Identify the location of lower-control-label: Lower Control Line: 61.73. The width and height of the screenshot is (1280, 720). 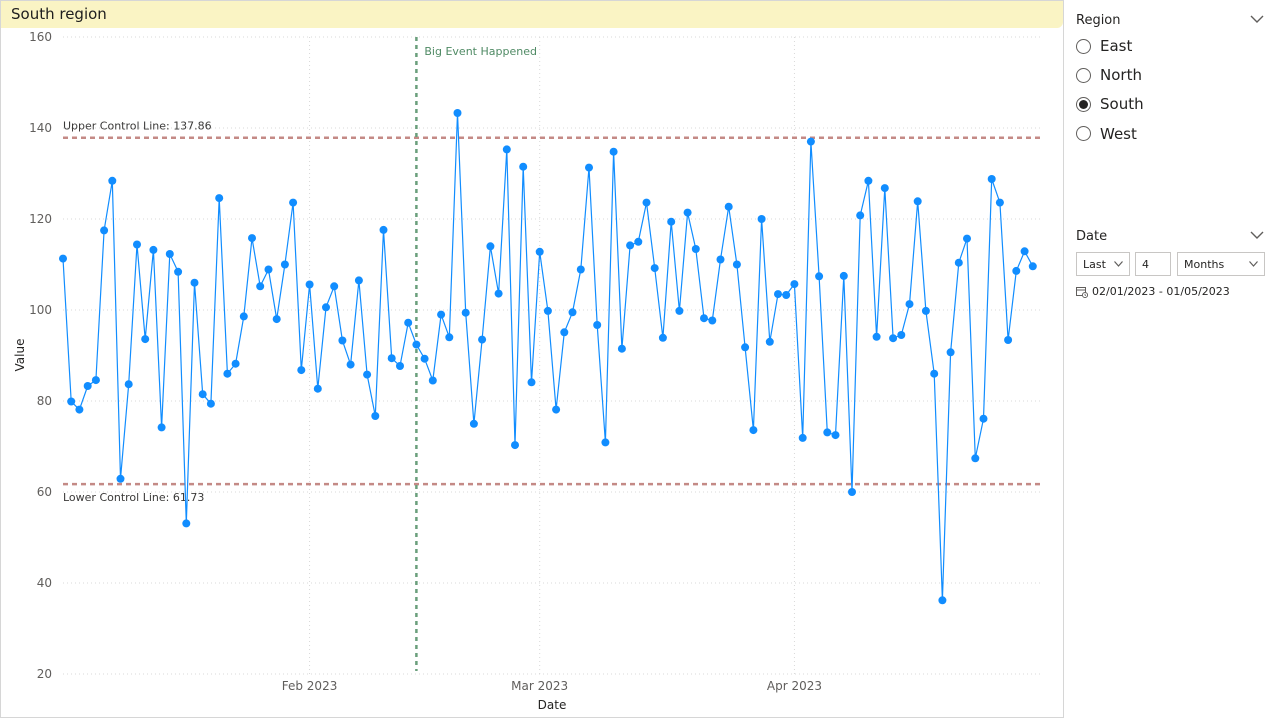
(133, 497).